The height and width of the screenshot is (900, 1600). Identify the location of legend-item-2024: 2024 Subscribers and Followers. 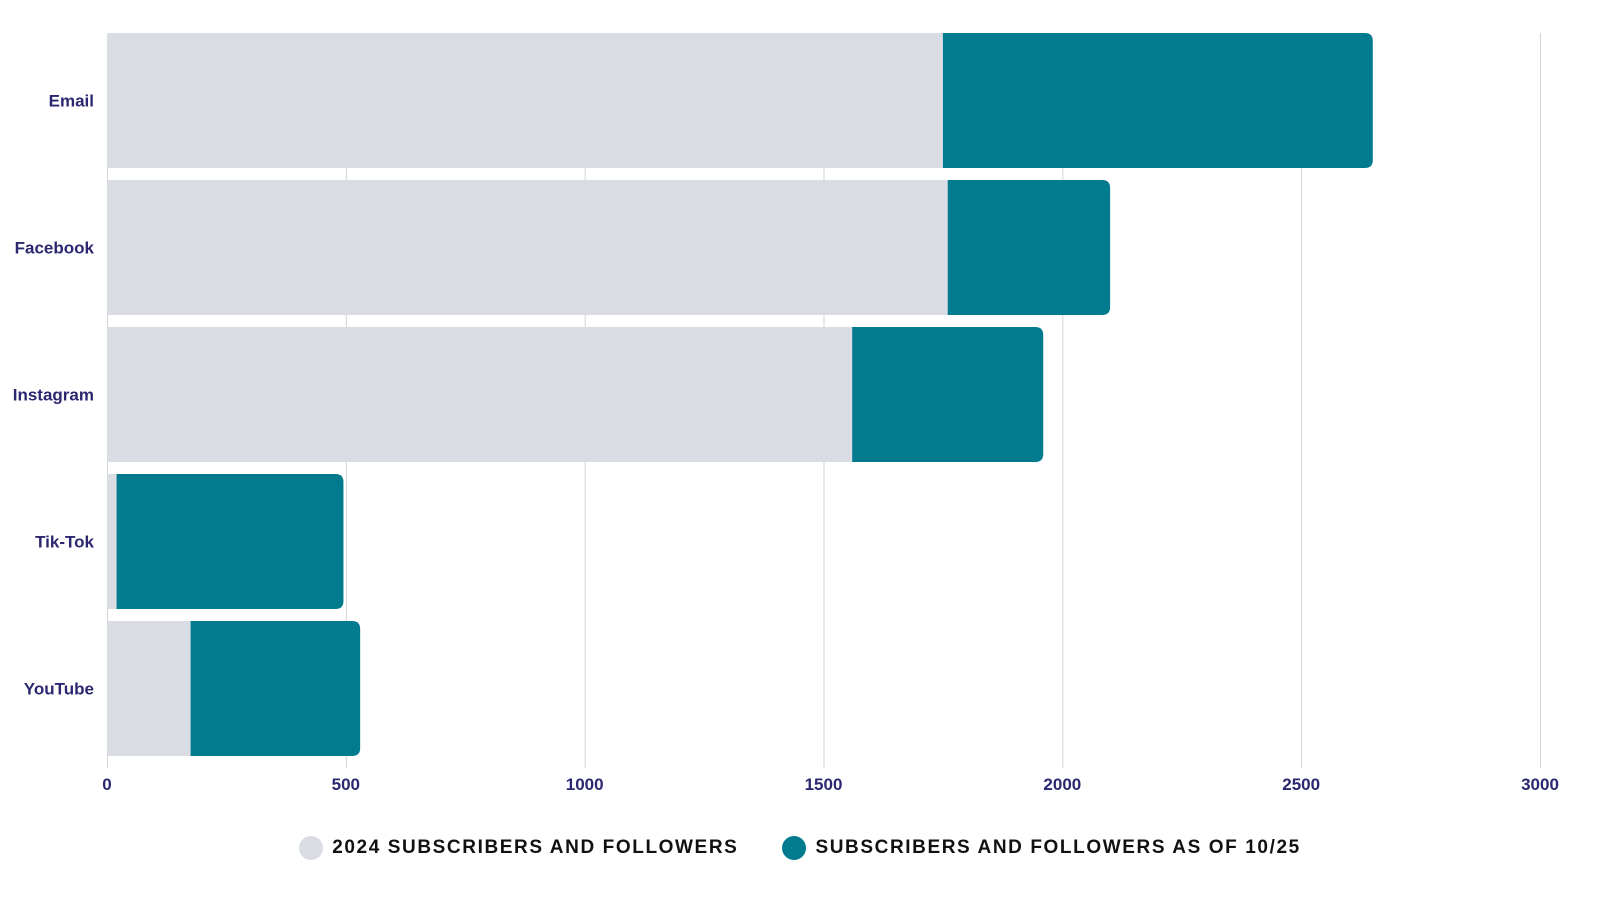
(518, 848).